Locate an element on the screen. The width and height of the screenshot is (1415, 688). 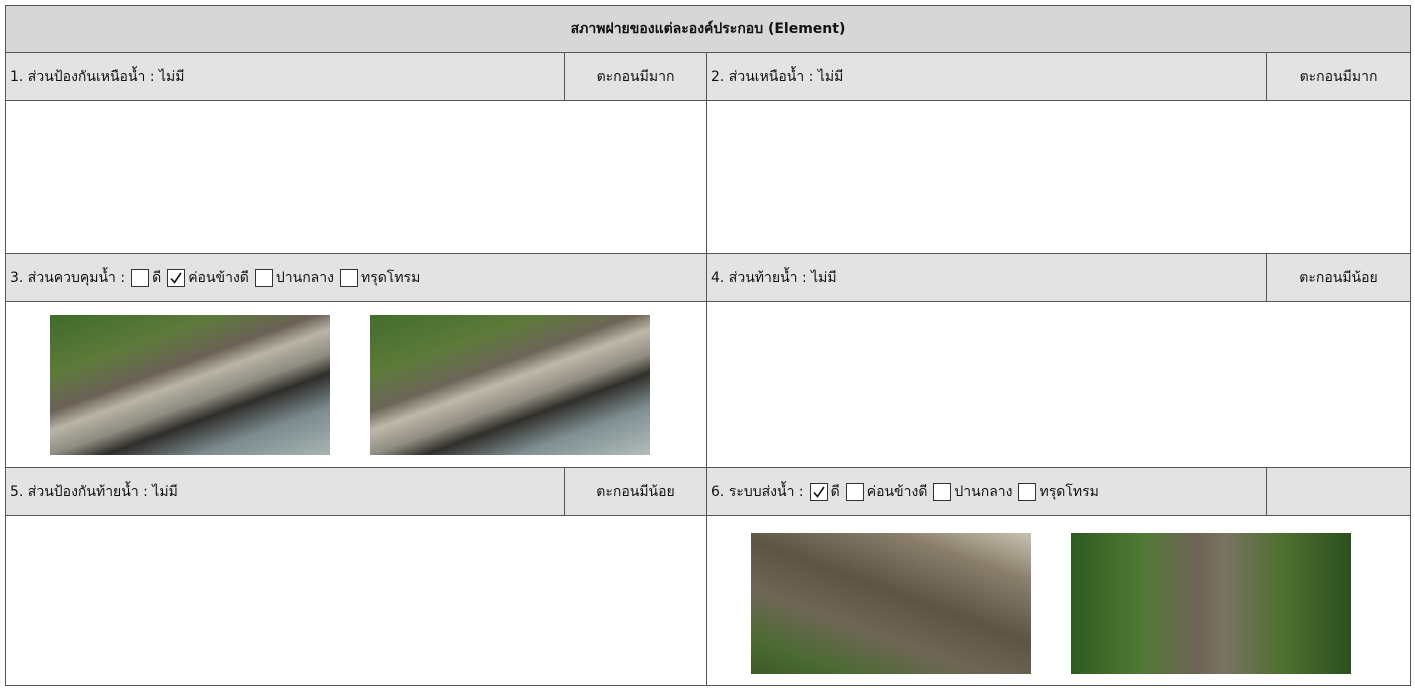
section-title: 5. ส่วนป้องกันท้ายน้ำ : ไม่มี is located at coordinates (285, 492).